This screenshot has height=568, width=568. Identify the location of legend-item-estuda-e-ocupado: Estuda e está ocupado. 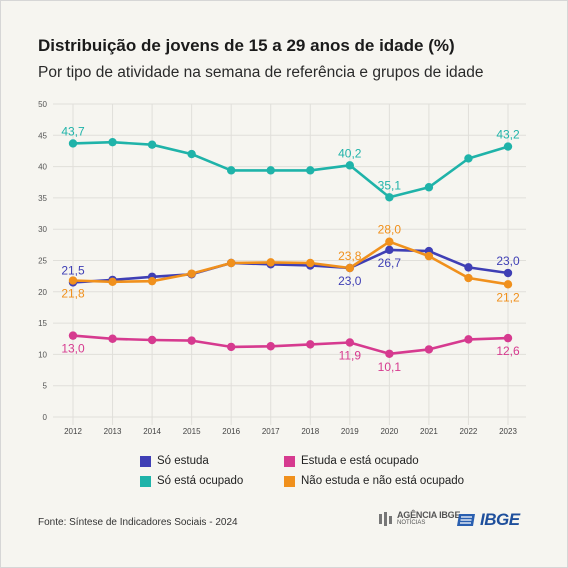
(351, 461).